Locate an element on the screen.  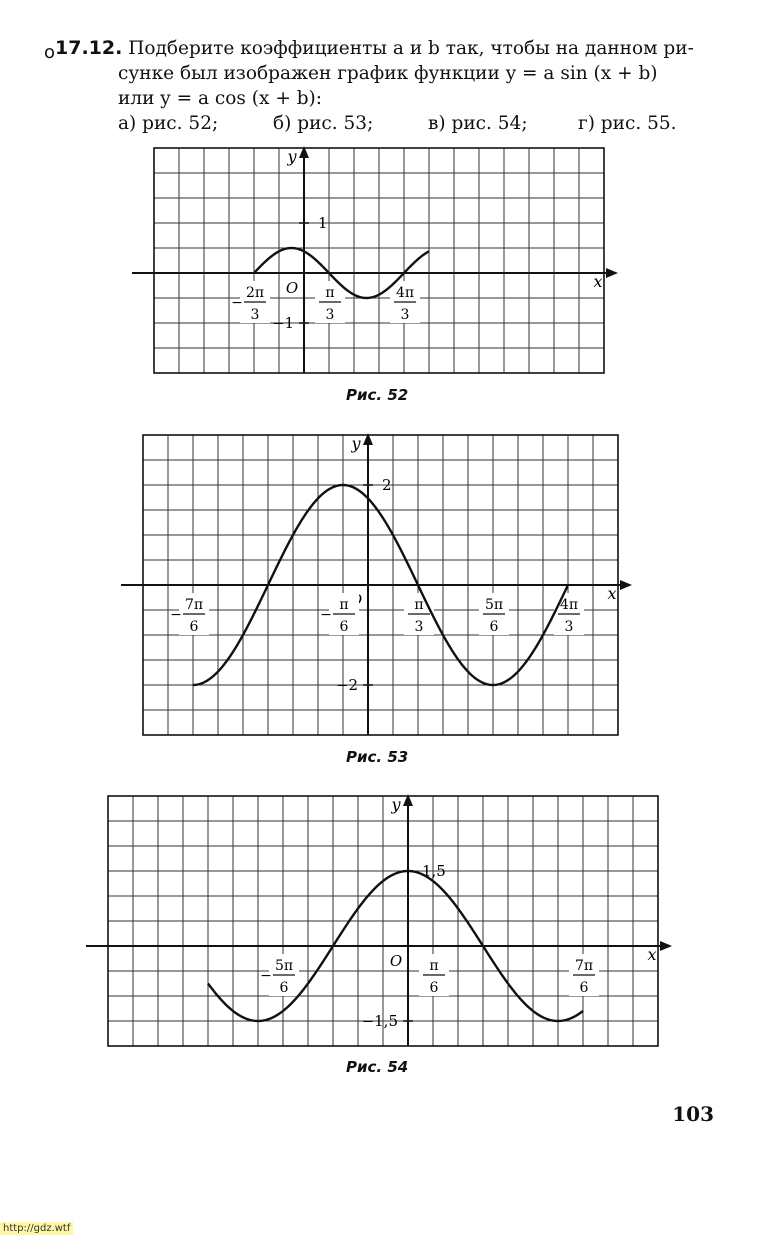
y-tick-label: 1,5 is located at coordinates (434, 871).